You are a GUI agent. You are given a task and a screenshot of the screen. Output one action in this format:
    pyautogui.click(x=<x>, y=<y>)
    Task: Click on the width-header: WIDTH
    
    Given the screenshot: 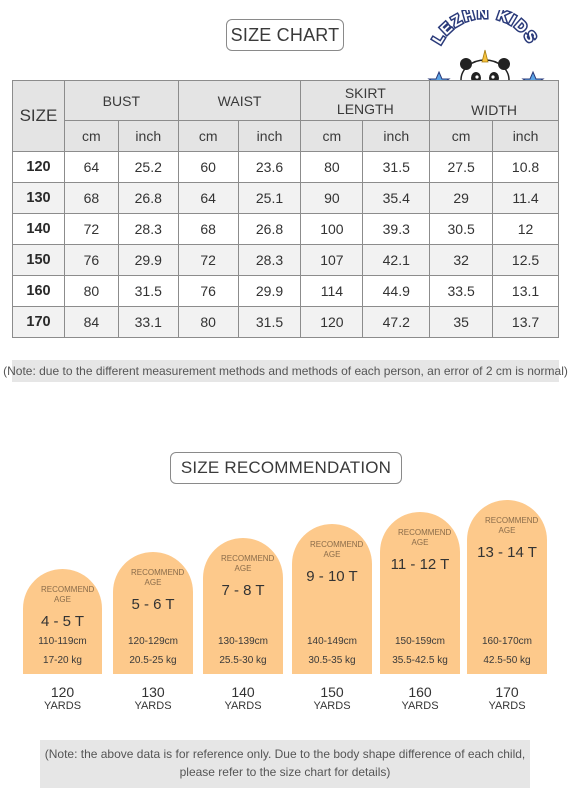 What is the action you would take?
    pyautogui.click(x=494, y=100)
    